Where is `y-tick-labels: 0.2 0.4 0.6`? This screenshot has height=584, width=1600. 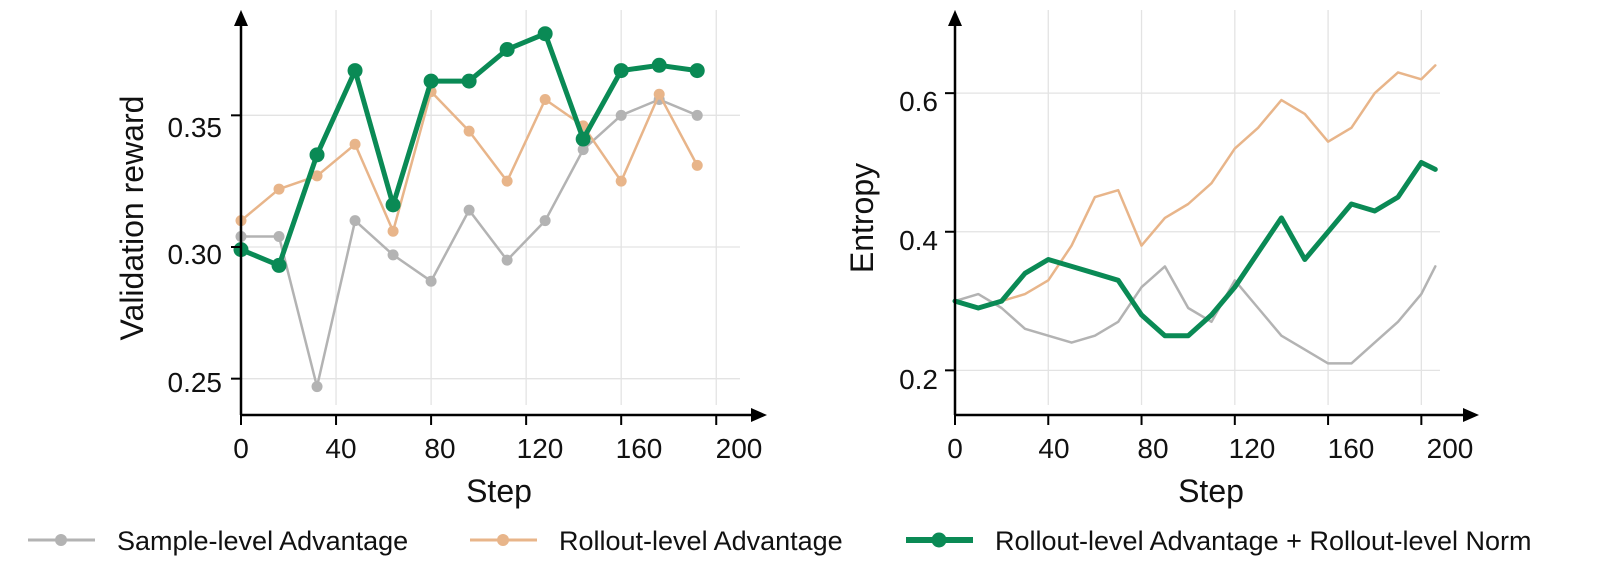 y-tick-labels: 0.2 0.4 0.6 is located at coordinates (918, 240).